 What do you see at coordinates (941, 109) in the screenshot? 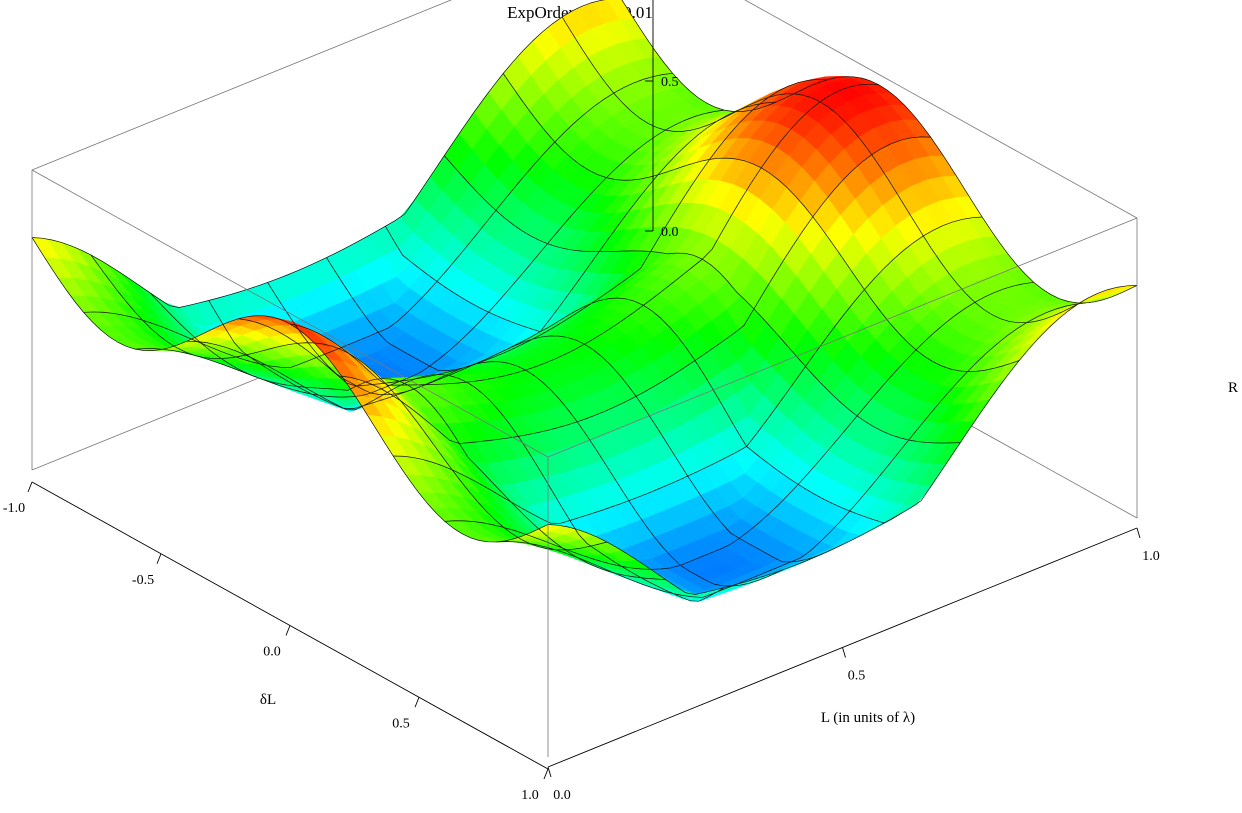
I see `box-edge-top-back-right` at bounding box center [941, 109].